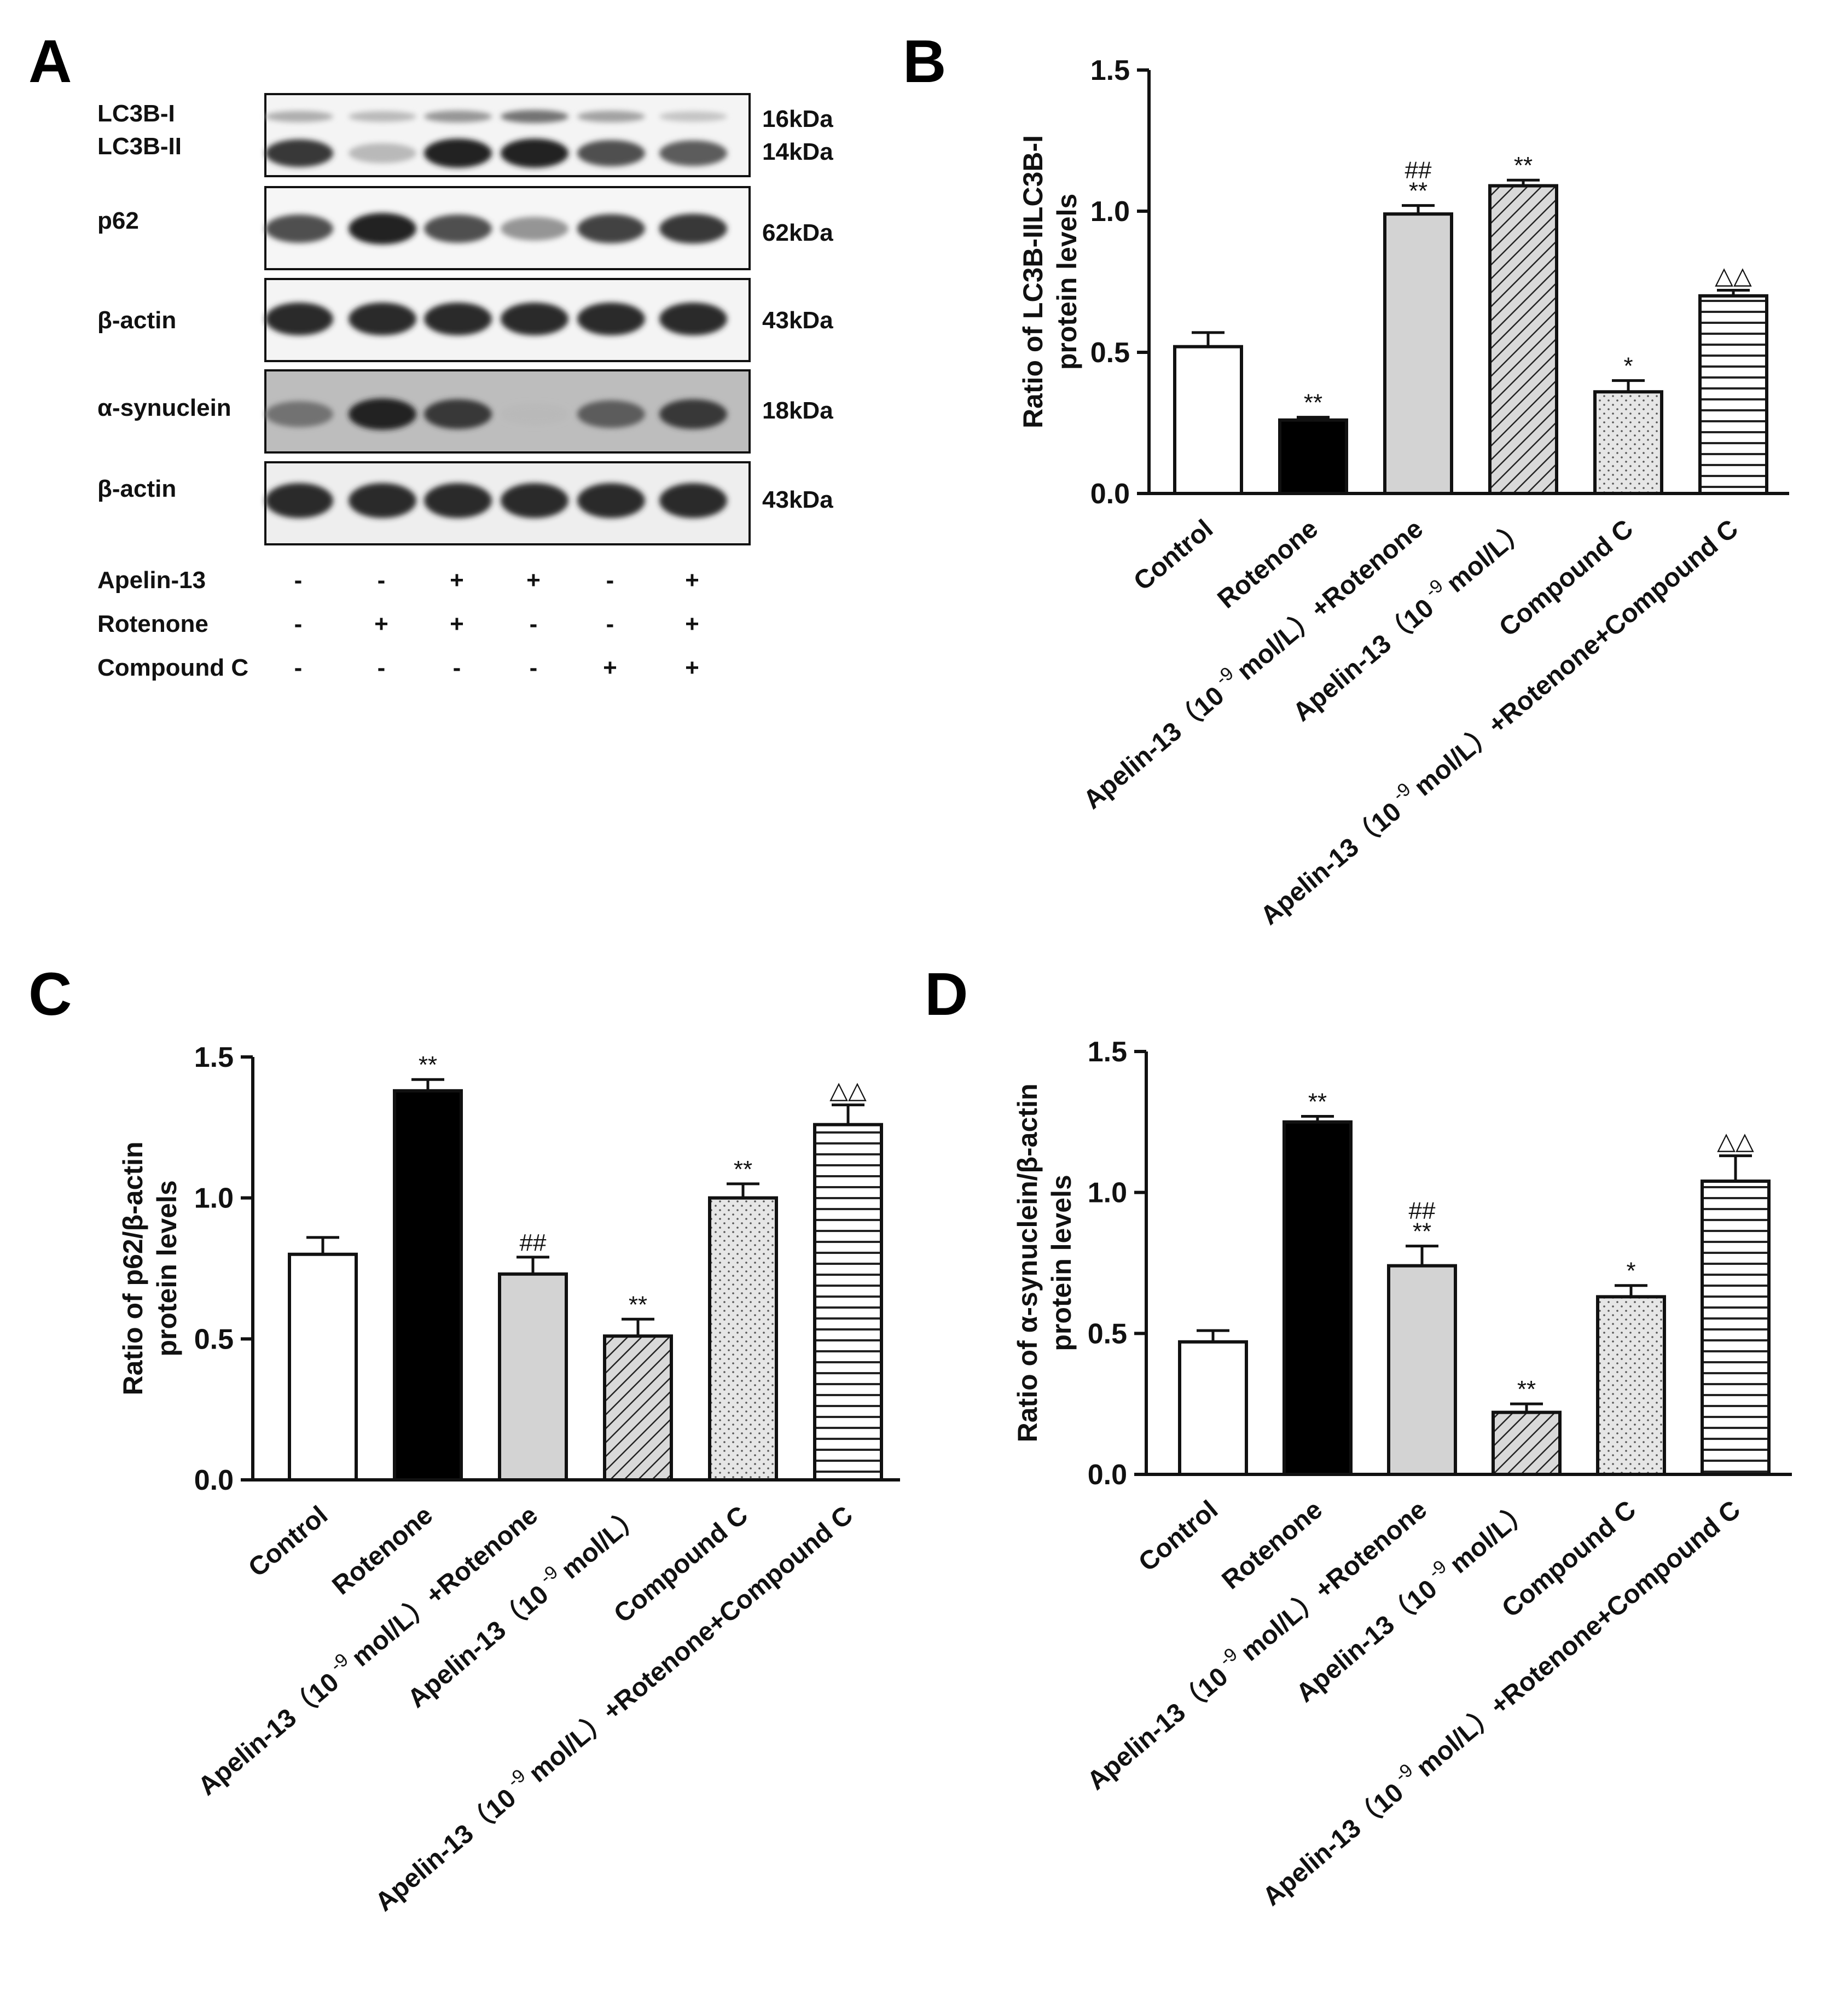 The image size is (1828, 2016). Describe the element at coordinates (153, 624) in the screenshot. I see `treatment-label-rotenone: Rotenone` at that location.